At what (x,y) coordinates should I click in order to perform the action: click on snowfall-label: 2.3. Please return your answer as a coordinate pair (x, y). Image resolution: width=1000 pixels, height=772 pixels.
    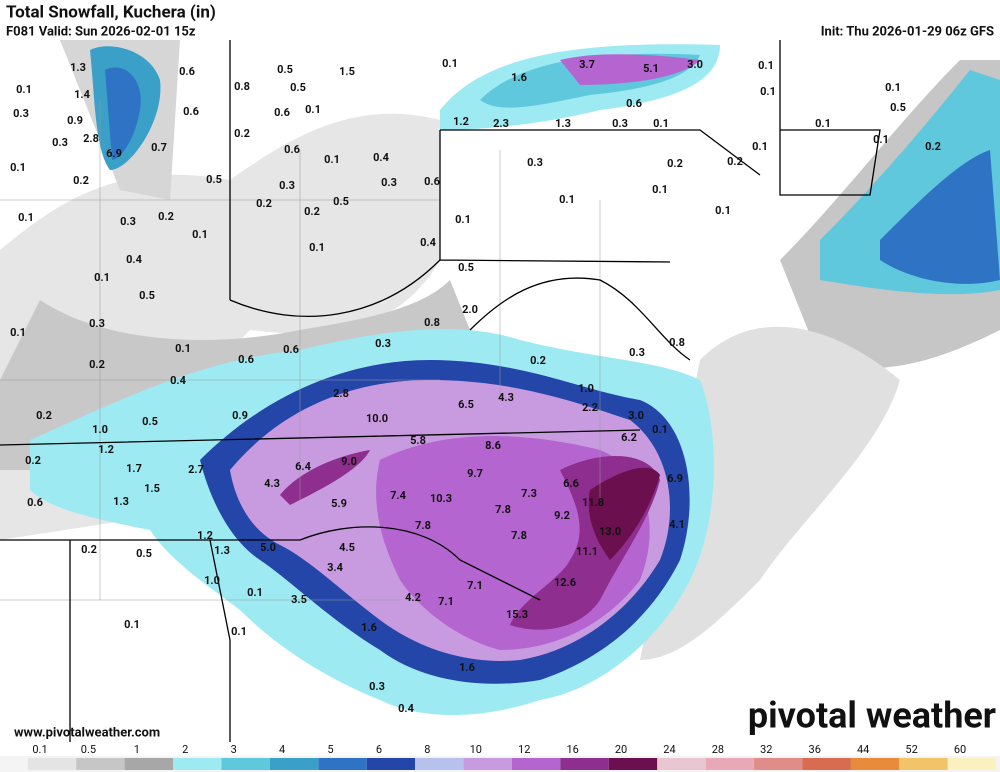
    Looking at the image, I should click on (501, 123).